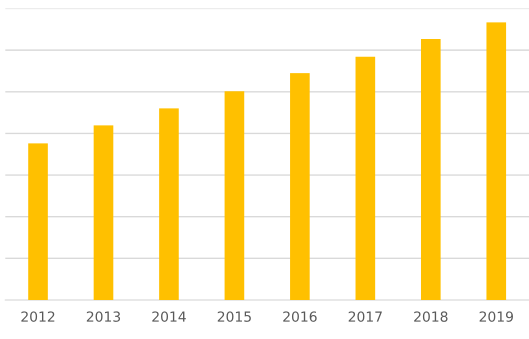  I want to click on x-tick-label: 2013, so click(103, 316).